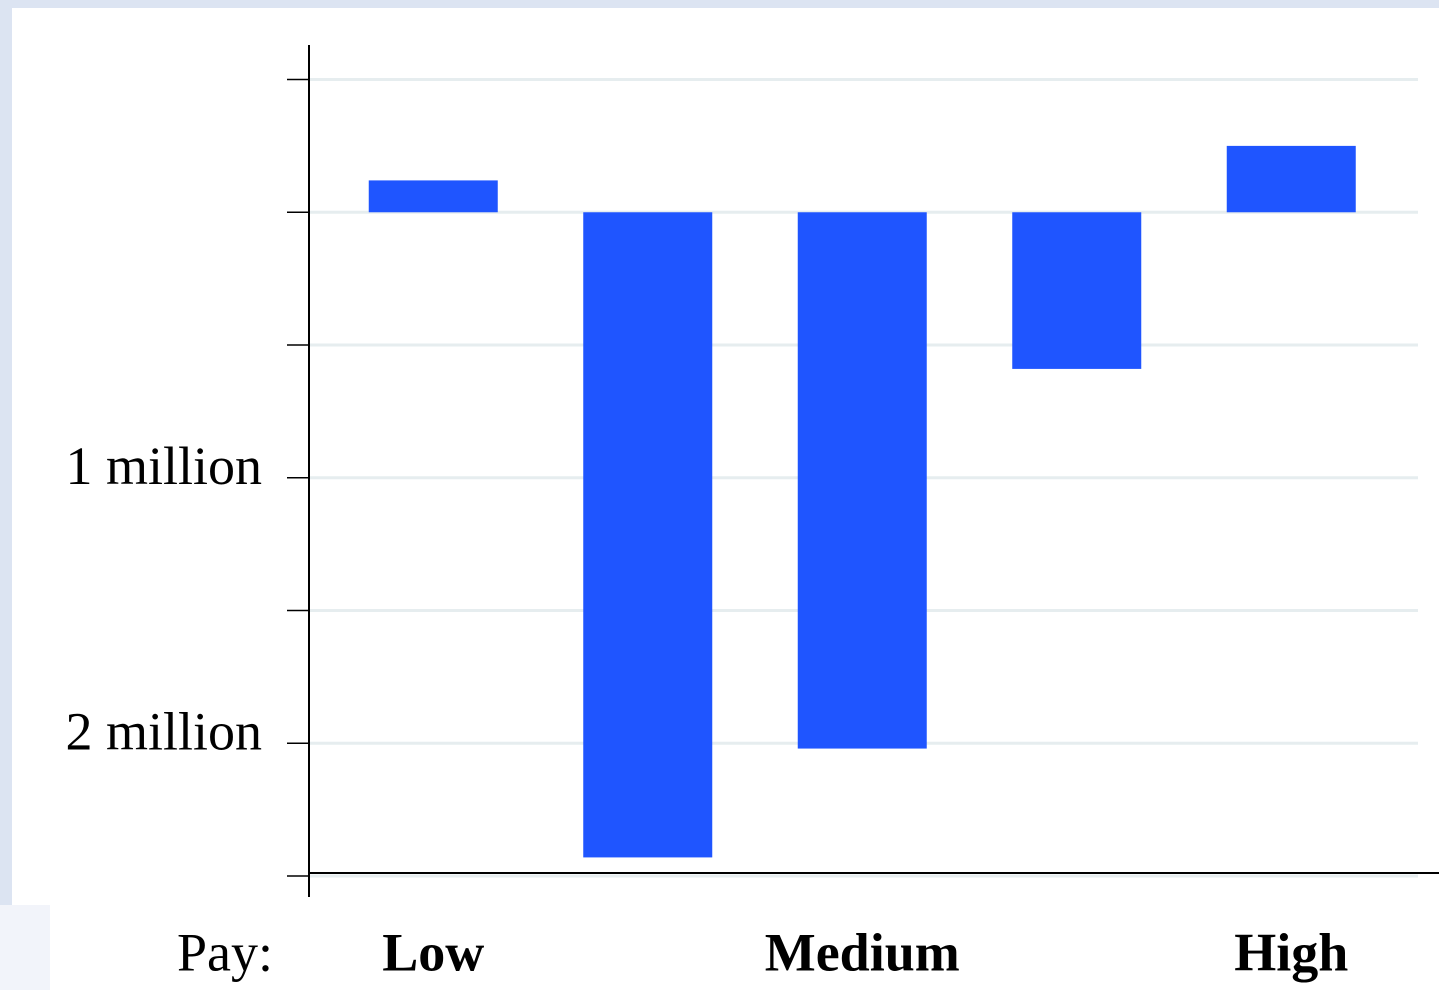  What do you see at coordinates (163, 732) in the screenshot?
I see `y-tick-label: 2 million` at bounding box center [163, 732].